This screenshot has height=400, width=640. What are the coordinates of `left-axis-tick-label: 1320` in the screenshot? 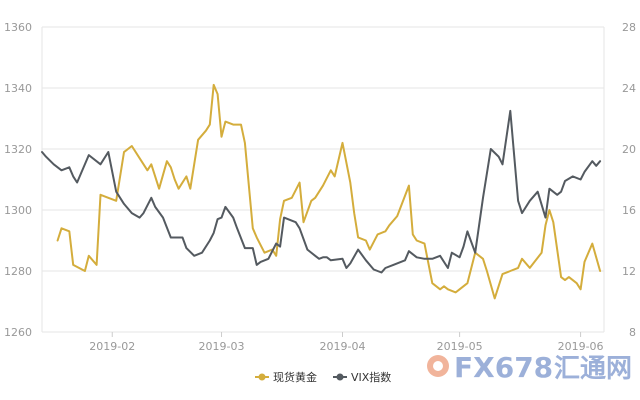 It's located at (18, 149).